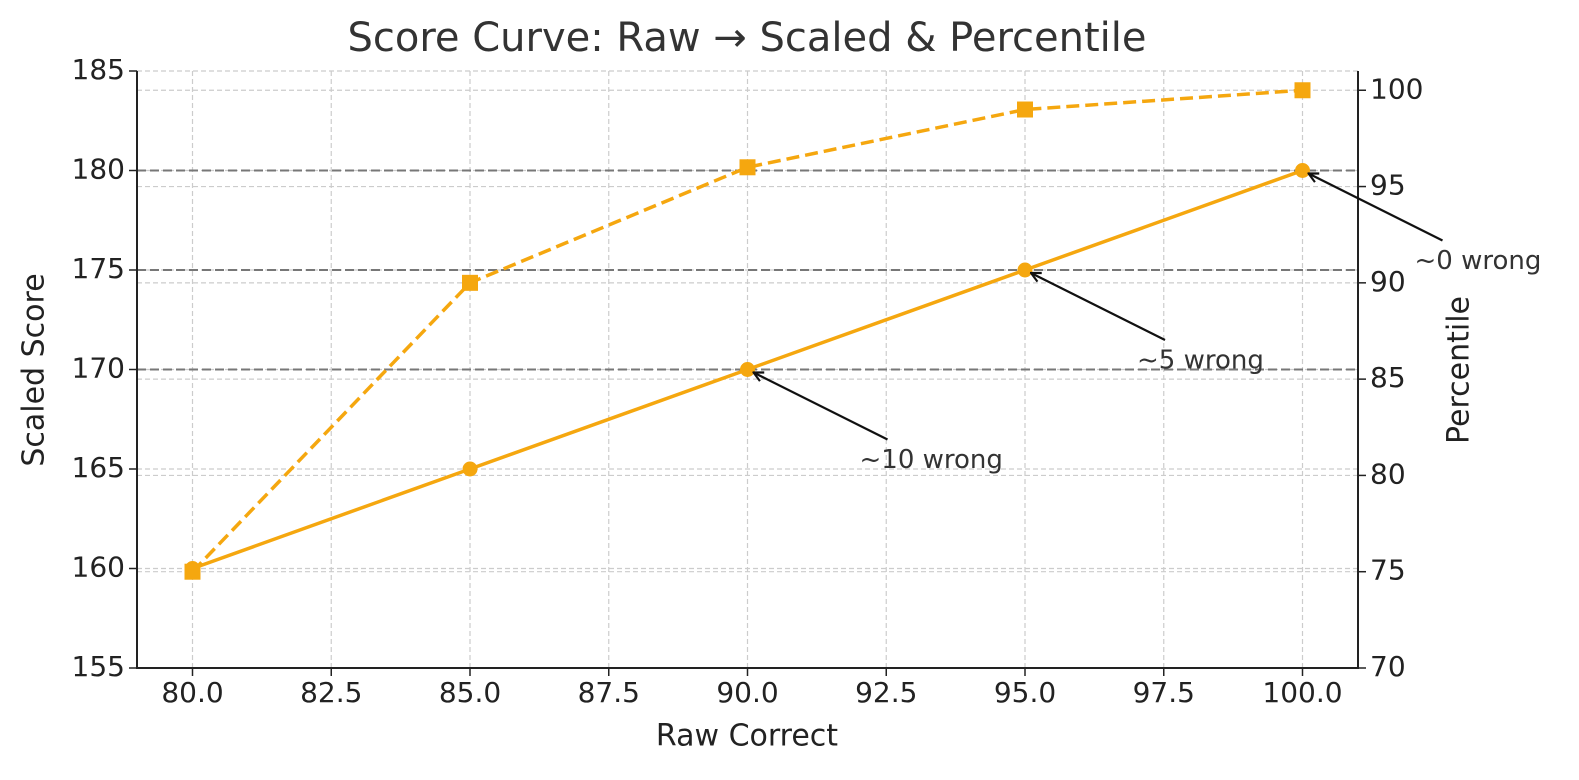  Describe the element at coordinates (1302, 692) in the screenshot. I see `x-tick-label: 100.0` at that location.